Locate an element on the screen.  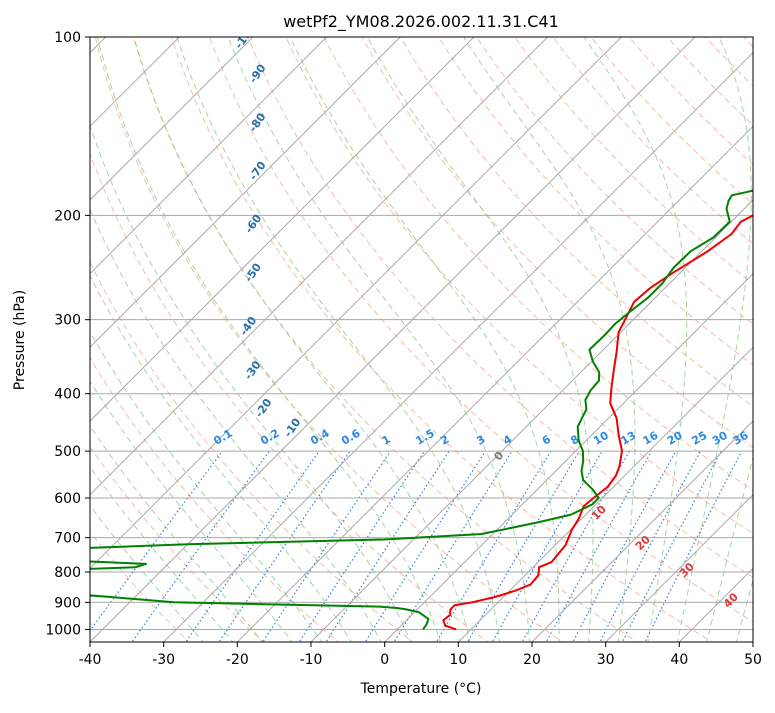
y-tick-label: 400 is located at coordinates (67, 395).